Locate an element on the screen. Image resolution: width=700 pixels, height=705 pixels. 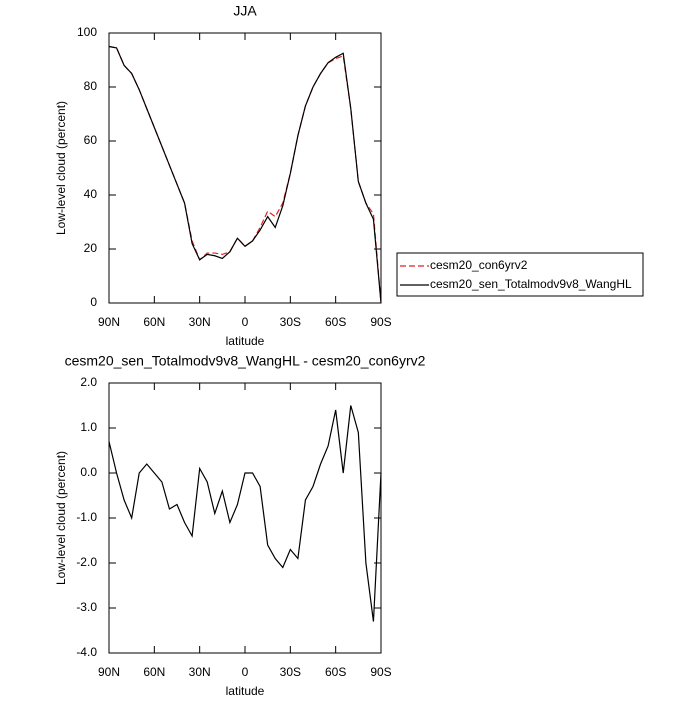
y-tick-label: 20 is located at coordinates (91, 248).